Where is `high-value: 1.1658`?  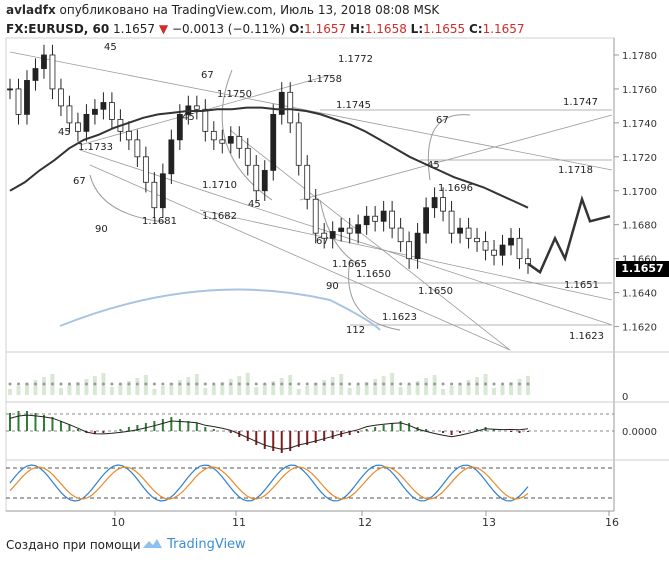 high-value: 1.1658 is located at coordinates (385, 29).